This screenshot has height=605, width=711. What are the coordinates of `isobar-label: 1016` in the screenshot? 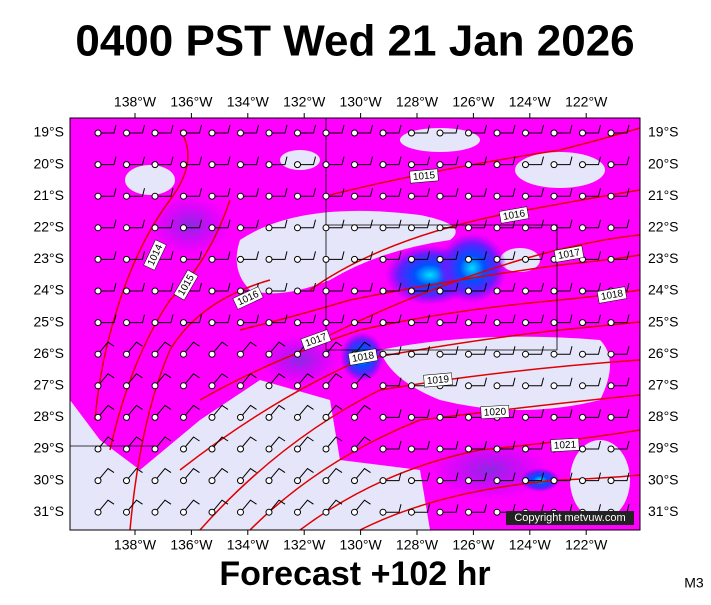 It's located at (514, 215).